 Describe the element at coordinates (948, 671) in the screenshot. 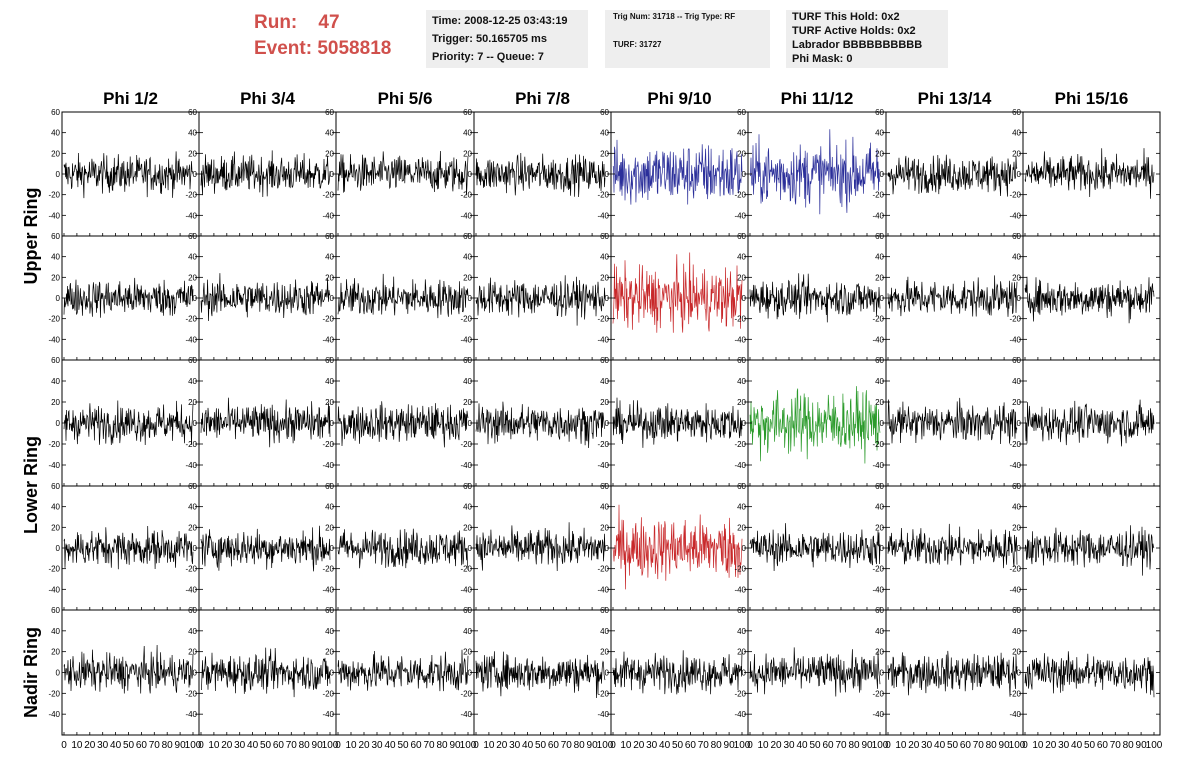

I see `waveform-panel-r5-c7: -40 -20 0 20 40 60` at that location.